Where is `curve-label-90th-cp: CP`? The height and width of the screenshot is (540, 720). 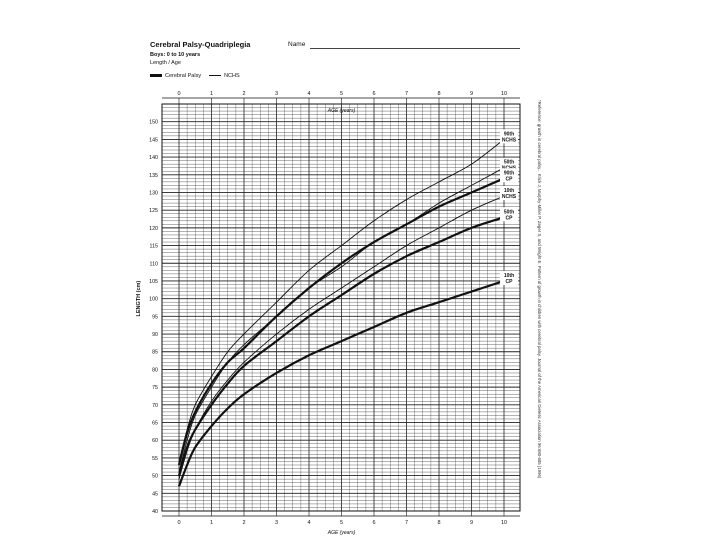
curve-label-90th-cp: CP is located at coordinates (510, 179).